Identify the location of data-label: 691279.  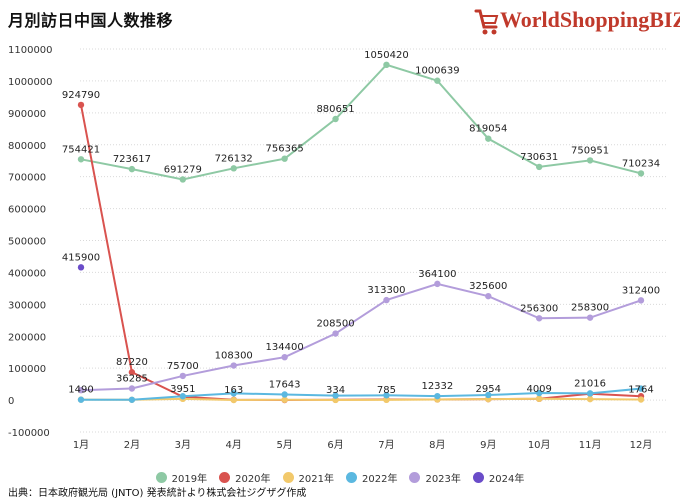
(183, 169).